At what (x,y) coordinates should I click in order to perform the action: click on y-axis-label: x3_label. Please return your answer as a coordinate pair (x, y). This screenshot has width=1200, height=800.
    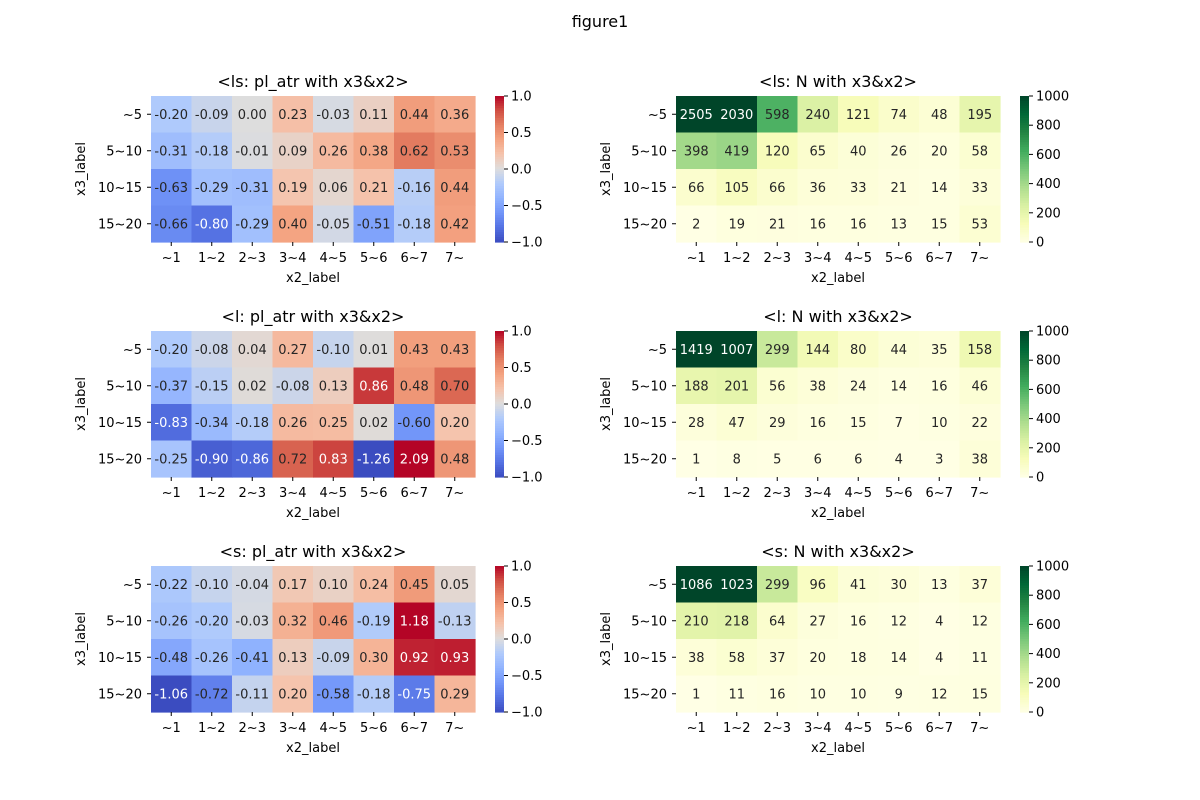
    Looking at the image, I should click on (81, 169).